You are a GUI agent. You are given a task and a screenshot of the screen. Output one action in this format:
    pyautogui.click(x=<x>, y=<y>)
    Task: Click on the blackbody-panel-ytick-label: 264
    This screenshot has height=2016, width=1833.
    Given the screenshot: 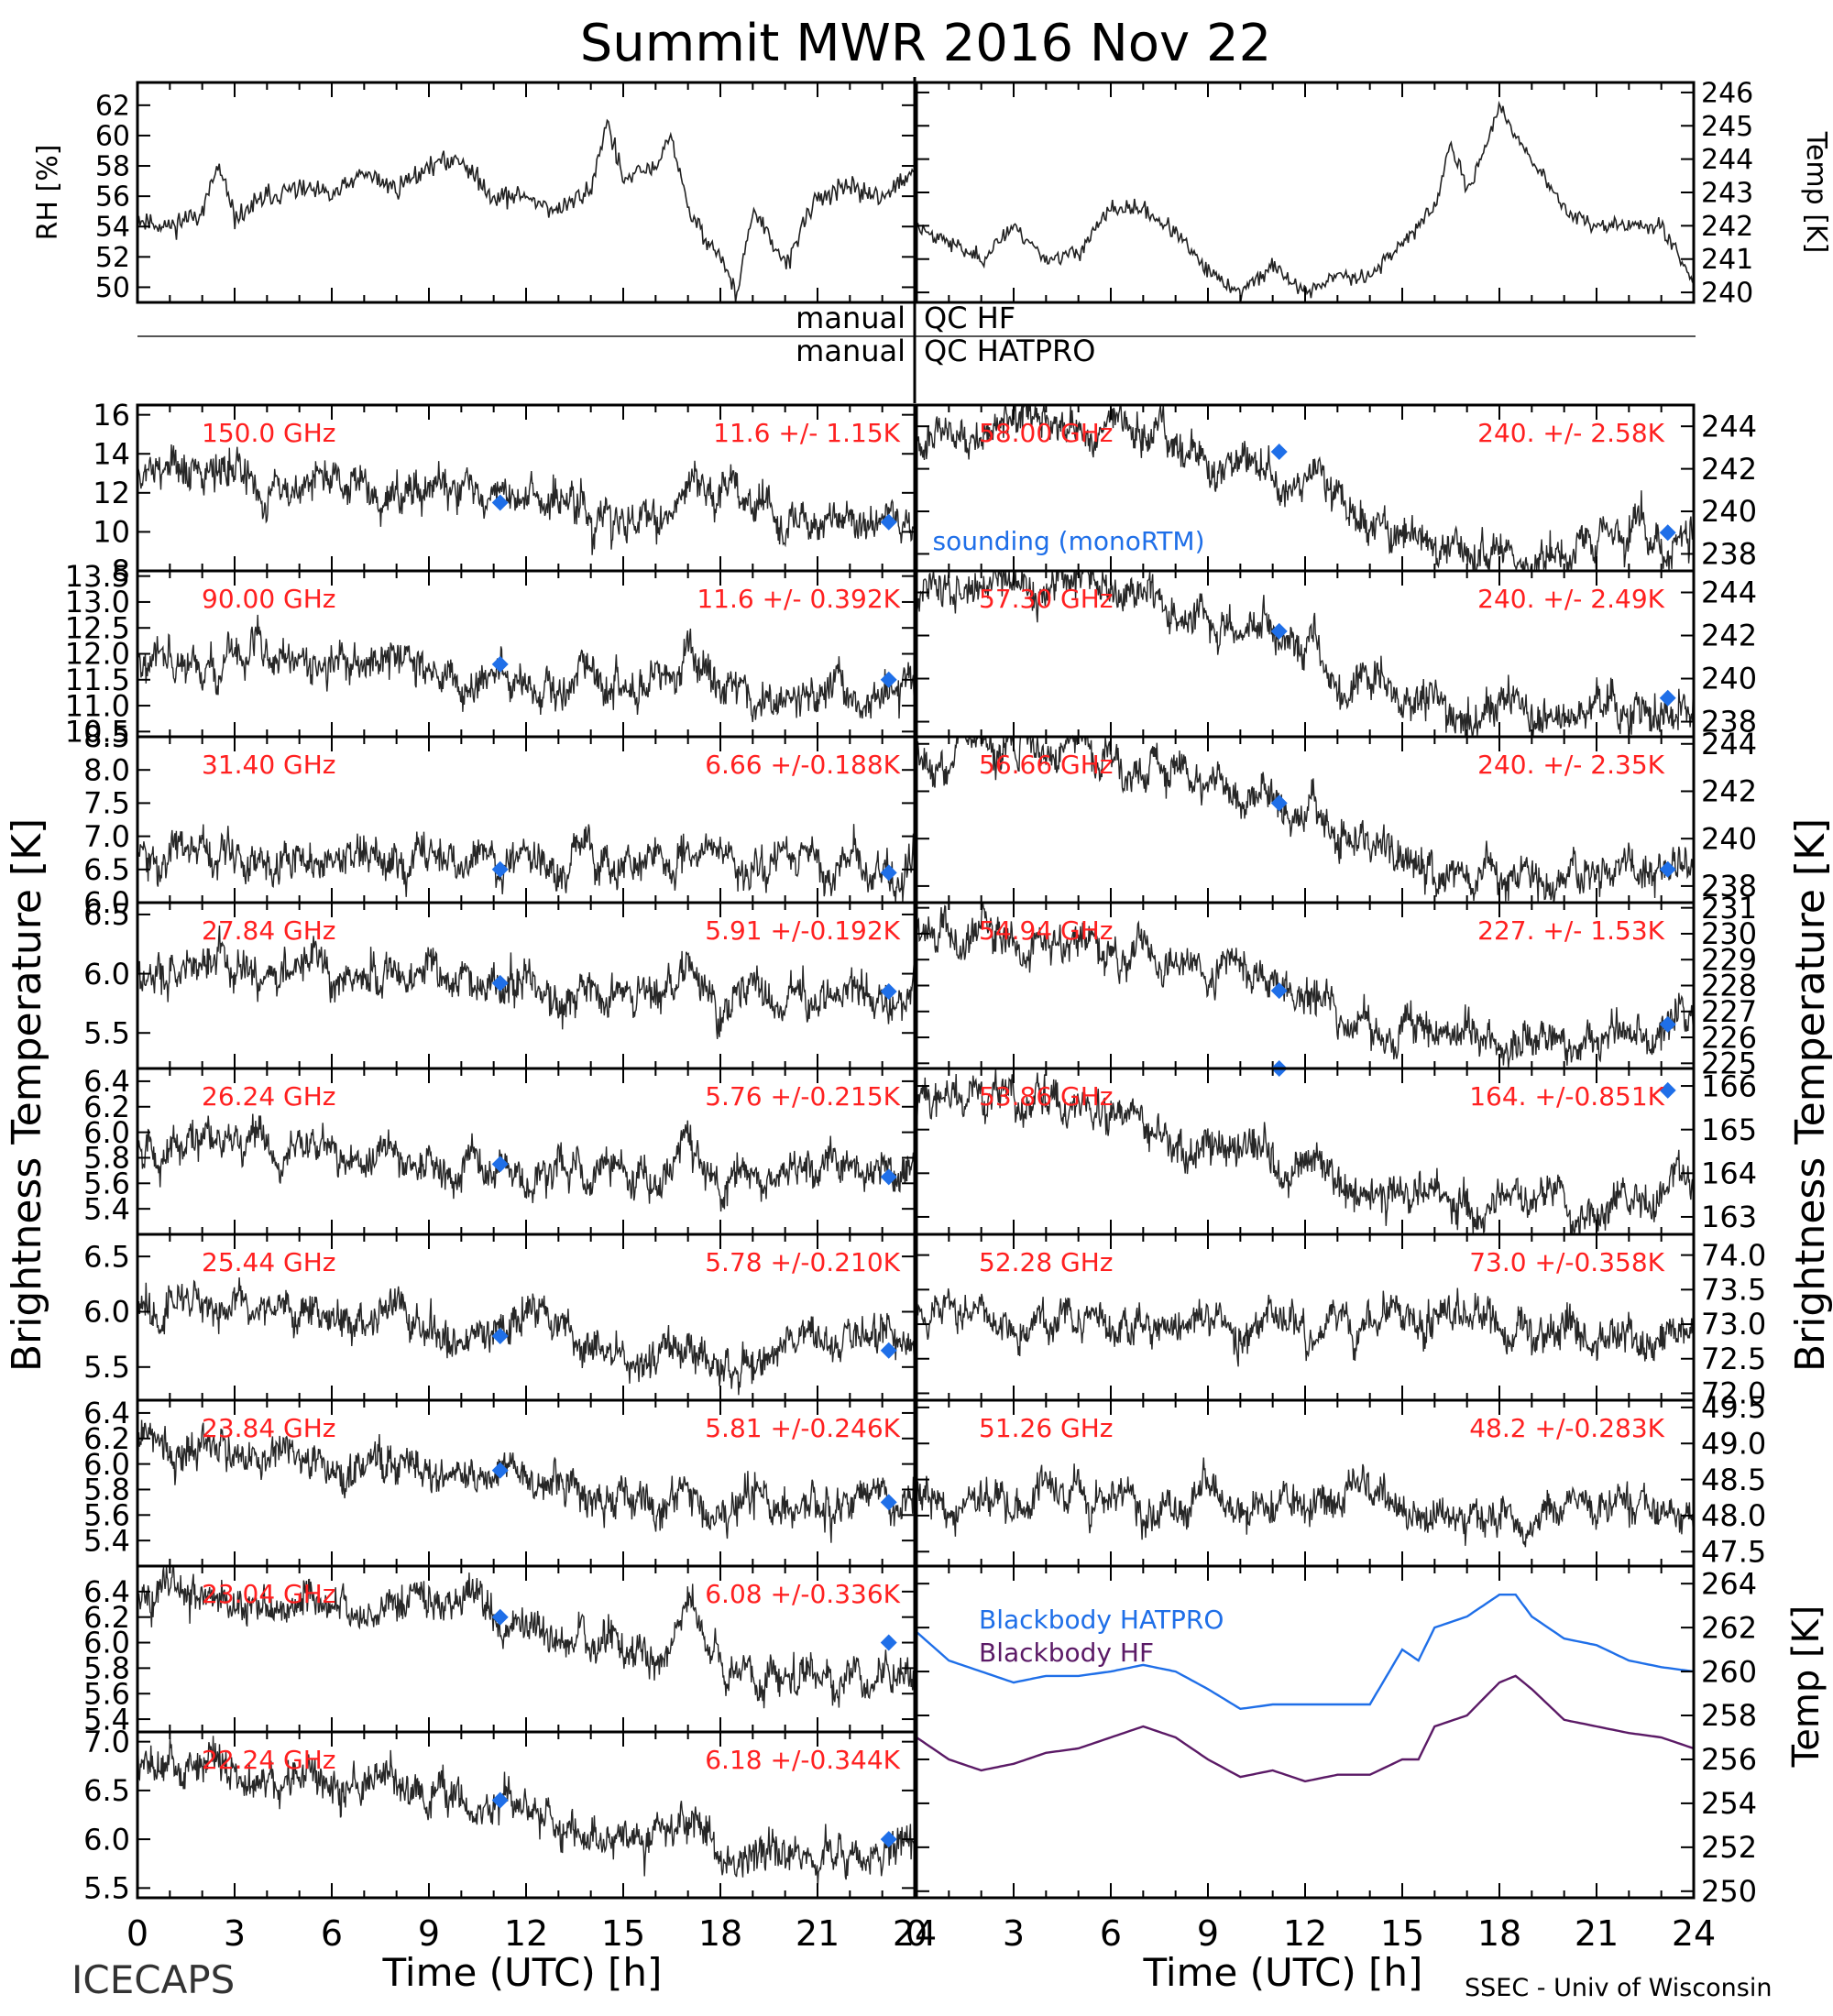 What is the action you would take?
    pyautogui.click(x=1729, y=1583)
    